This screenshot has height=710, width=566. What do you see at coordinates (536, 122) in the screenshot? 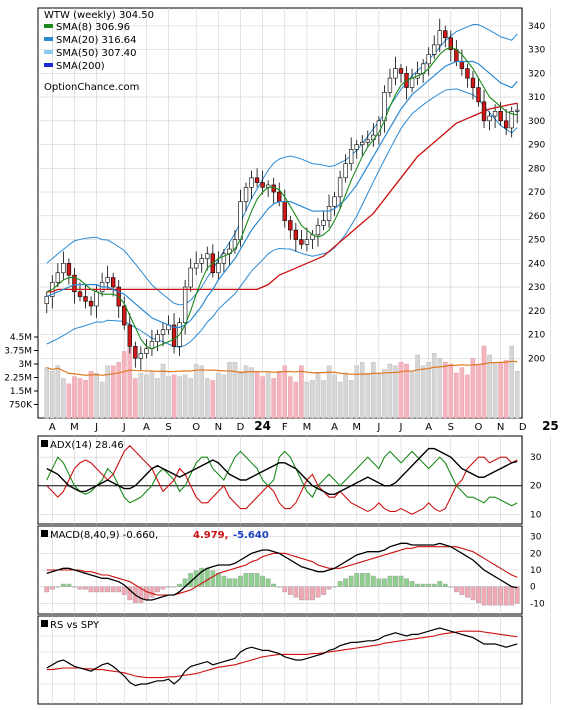
I see `price-tick-label: 300` at bounding box center [536, 122].